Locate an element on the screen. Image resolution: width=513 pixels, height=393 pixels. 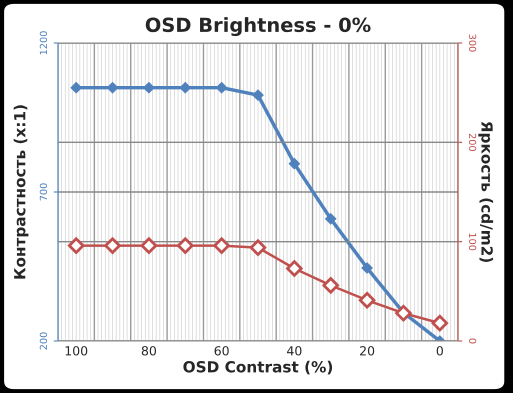
x-tick-label: 60 is located at coordinates (221, 351).